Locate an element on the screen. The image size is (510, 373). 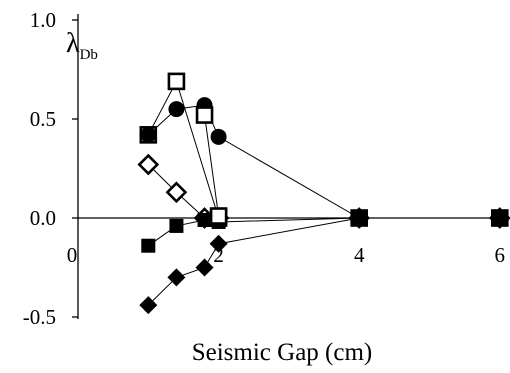
y-tick-label: 0.5 is located at coordinates (43, 119).